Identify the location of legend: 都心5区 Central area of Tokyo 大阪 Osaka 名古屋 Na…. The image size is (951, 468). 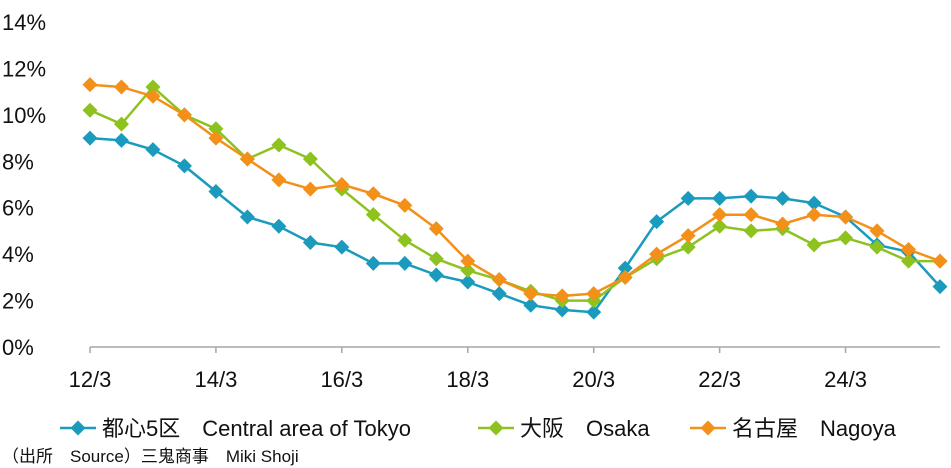
(478, 428).